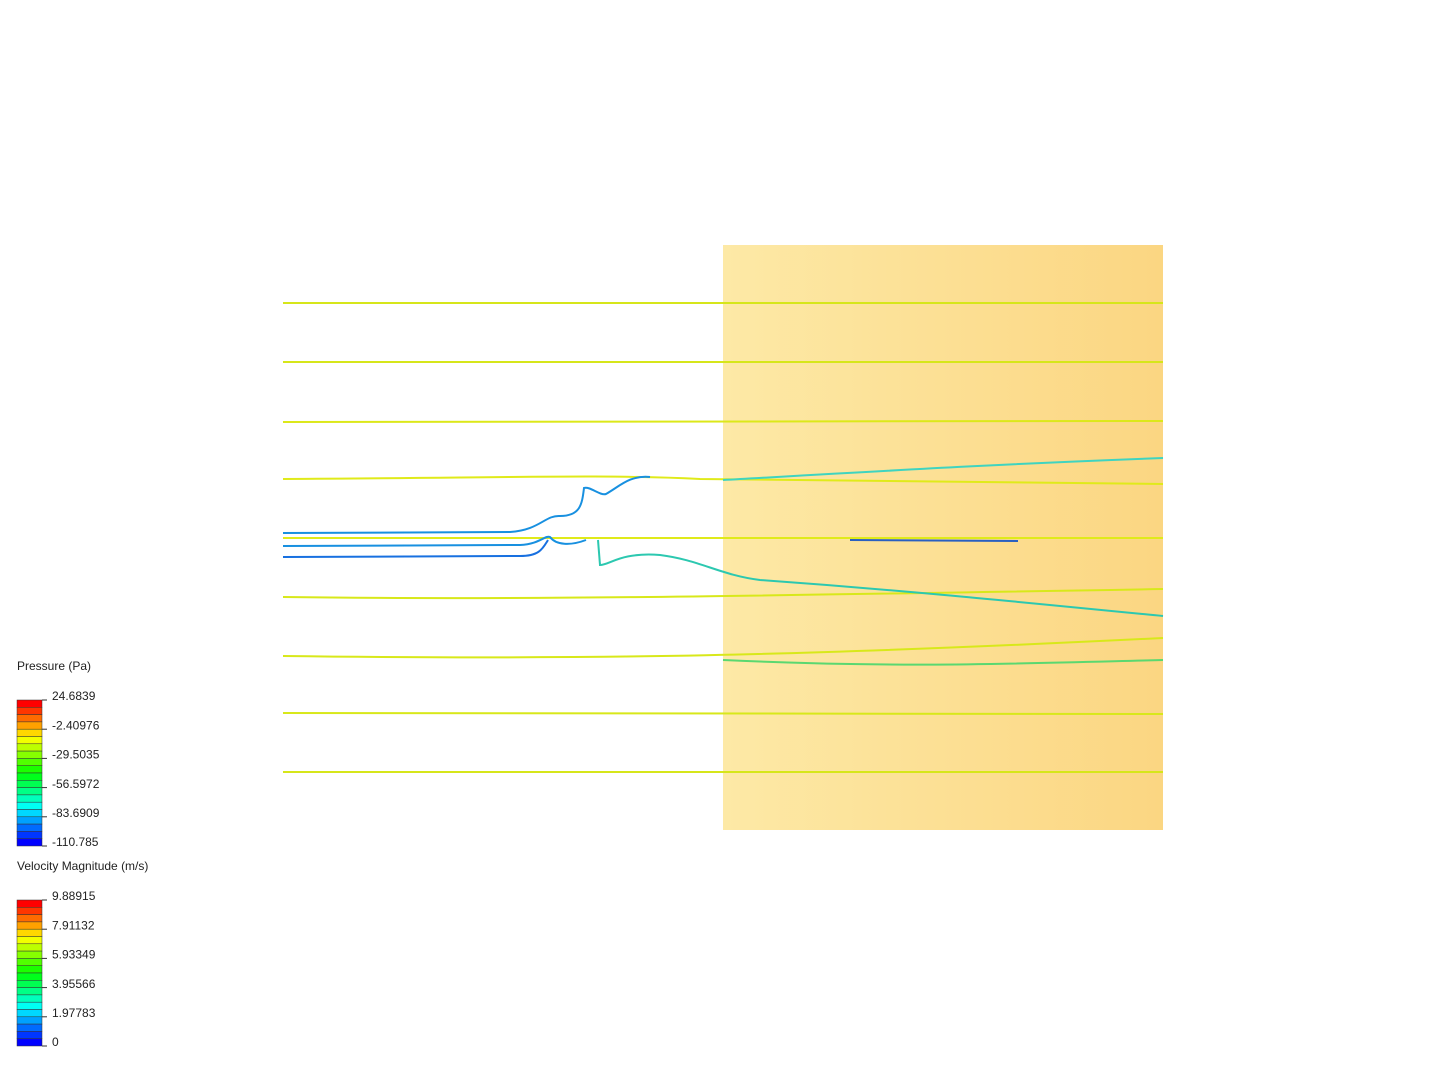  What do you see at coordinates (74, 955) in the screenshot?
I see `tick-label: 5.93349` at bounding box center [74, 955].